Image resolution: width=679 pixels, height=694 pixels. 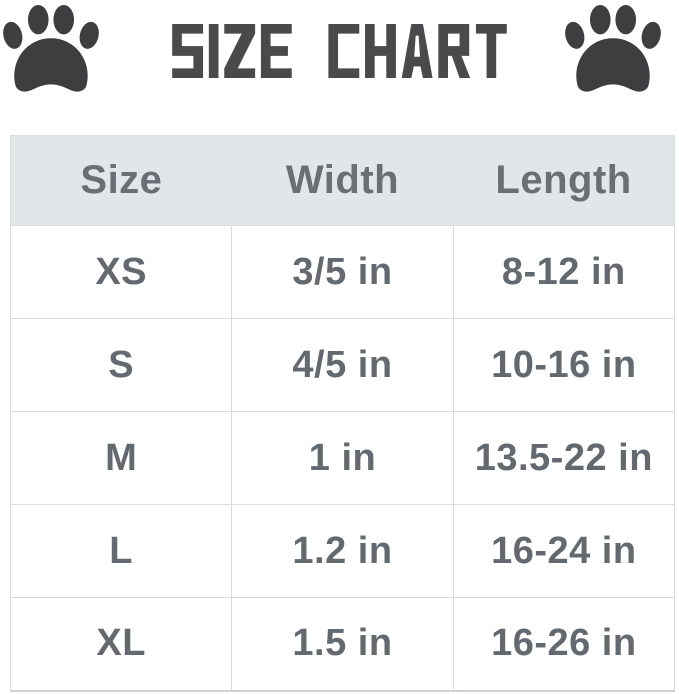 What do you see at coordinates (564, 180) in the screenshot?
I see `column-header-length: Length` at bounding box center [564, 180].